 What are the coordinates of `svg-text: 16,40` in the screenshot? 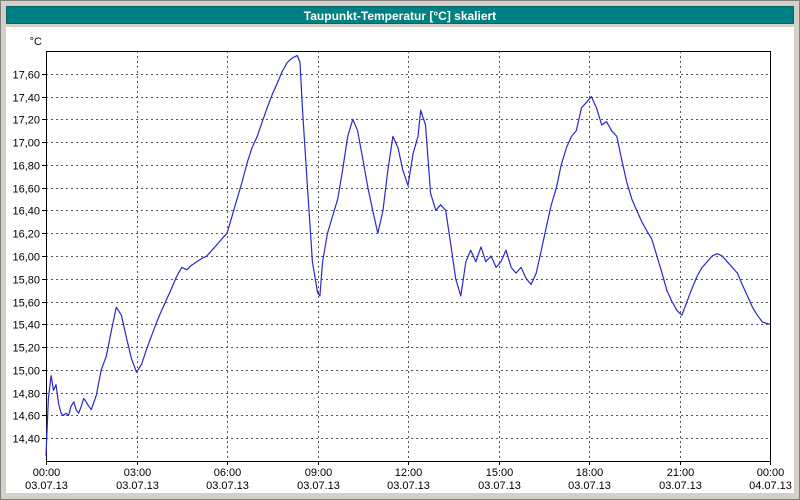 It's located at (26, 212).